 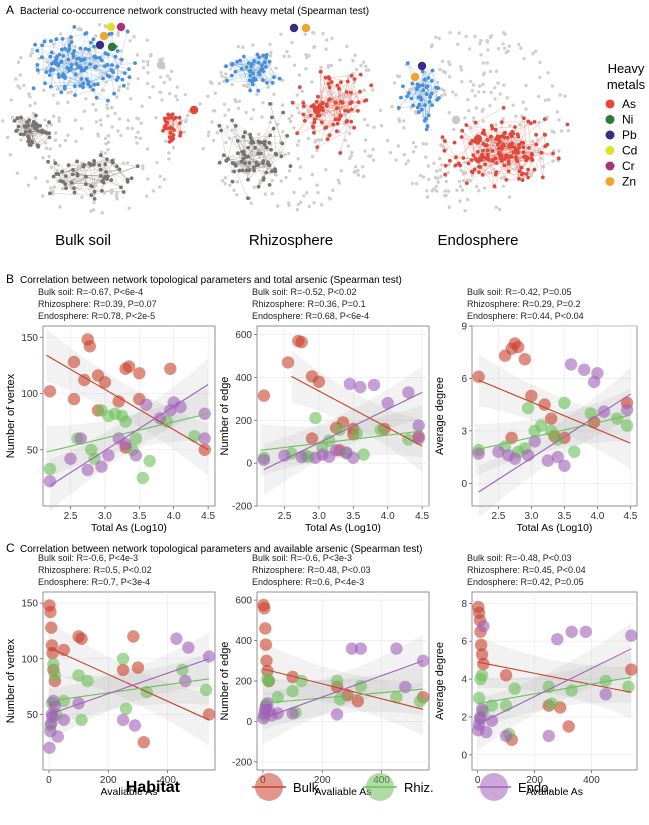 What do you see at coordinates (243, 601) in the screenshot?
I see `y-tick-label: 600` at bounding box center [243, 601].